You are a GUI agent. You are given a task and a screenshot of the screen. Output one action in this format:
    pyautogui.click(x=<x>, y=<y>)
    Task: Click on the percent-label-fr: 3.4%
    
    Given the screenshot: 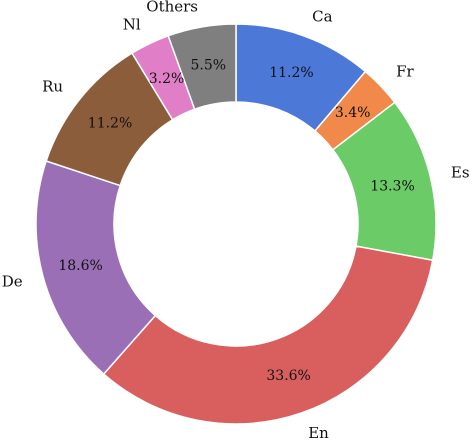 What is the action you would take?
    pyautogui.click(x=353, y=113)
    